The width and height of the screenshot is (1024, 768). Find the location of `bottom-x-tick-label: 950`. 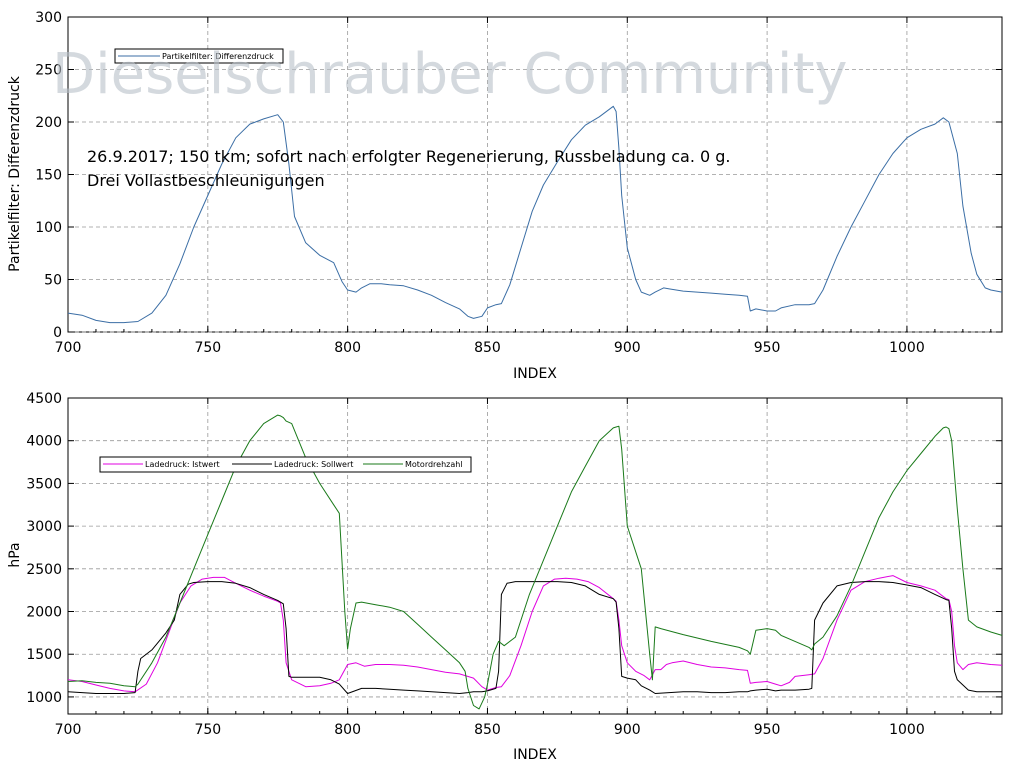

bottom-x-tick-label: 950 is located at coordinates (767, 730).